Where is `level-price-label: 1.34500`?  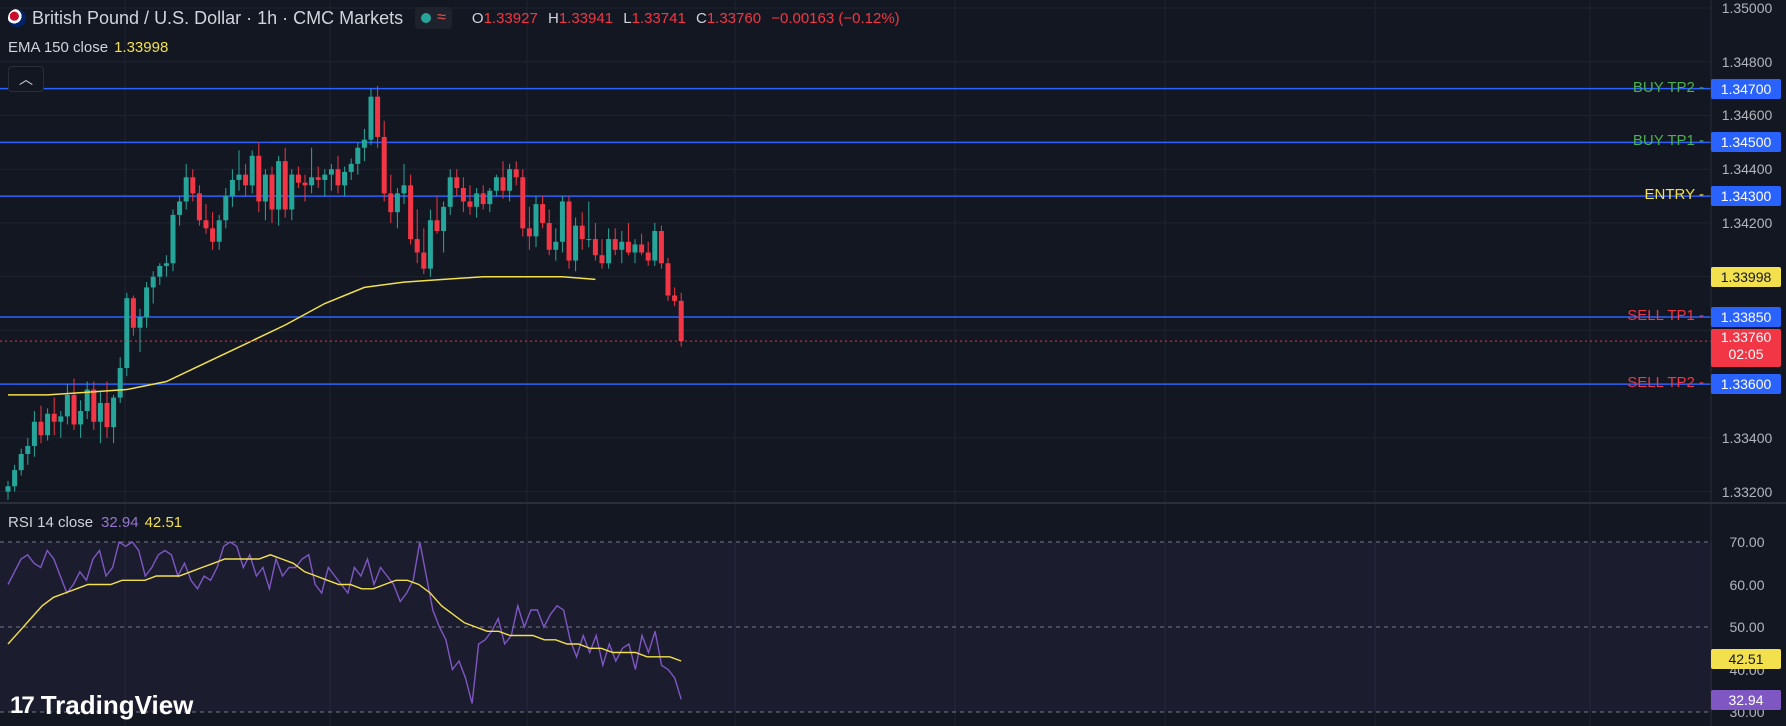
level-price-label: 1.34500 is located at coordinates (1746, 142).